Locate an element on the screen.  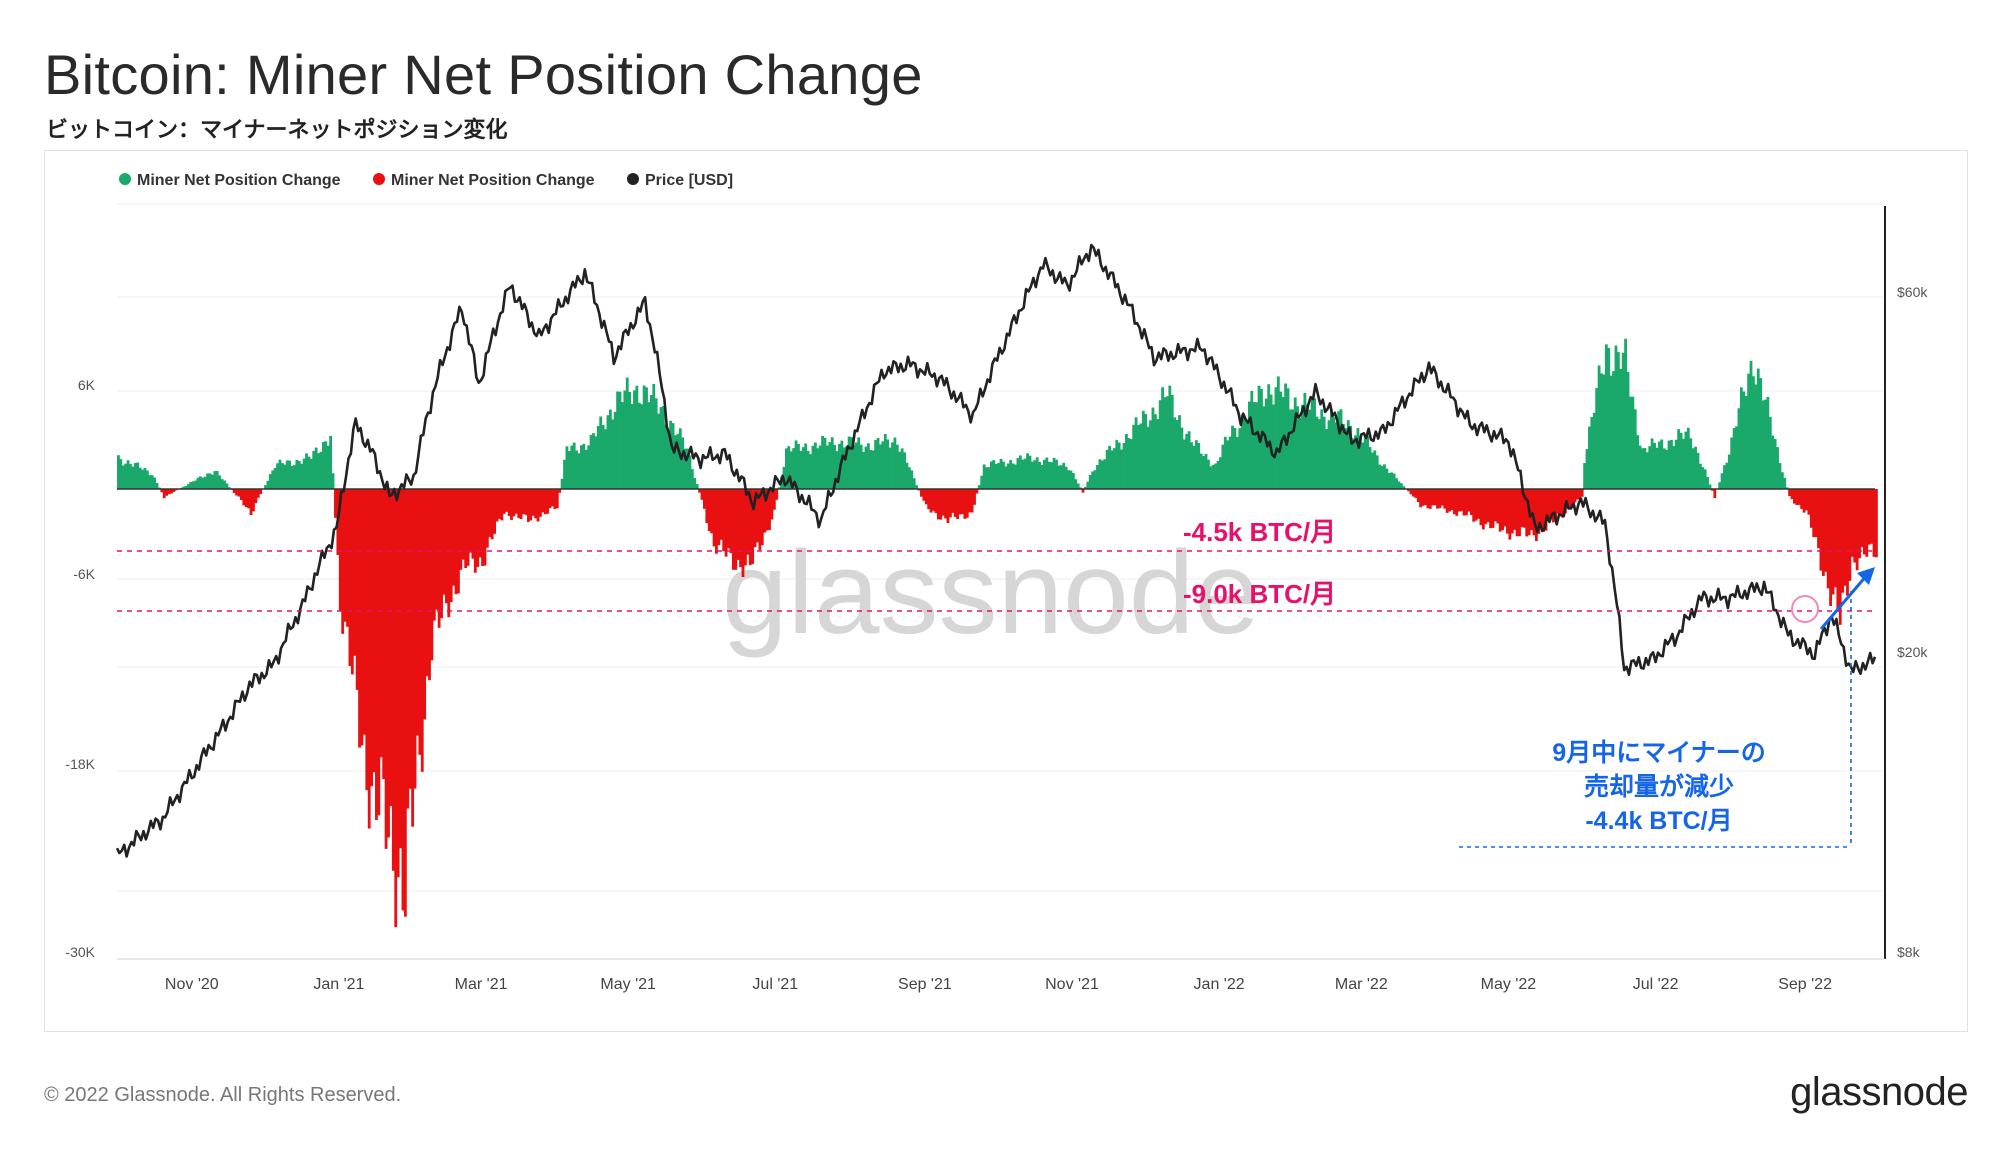
legend-label-positive: Miner Net Position Change is located at coordinates (239, 180).